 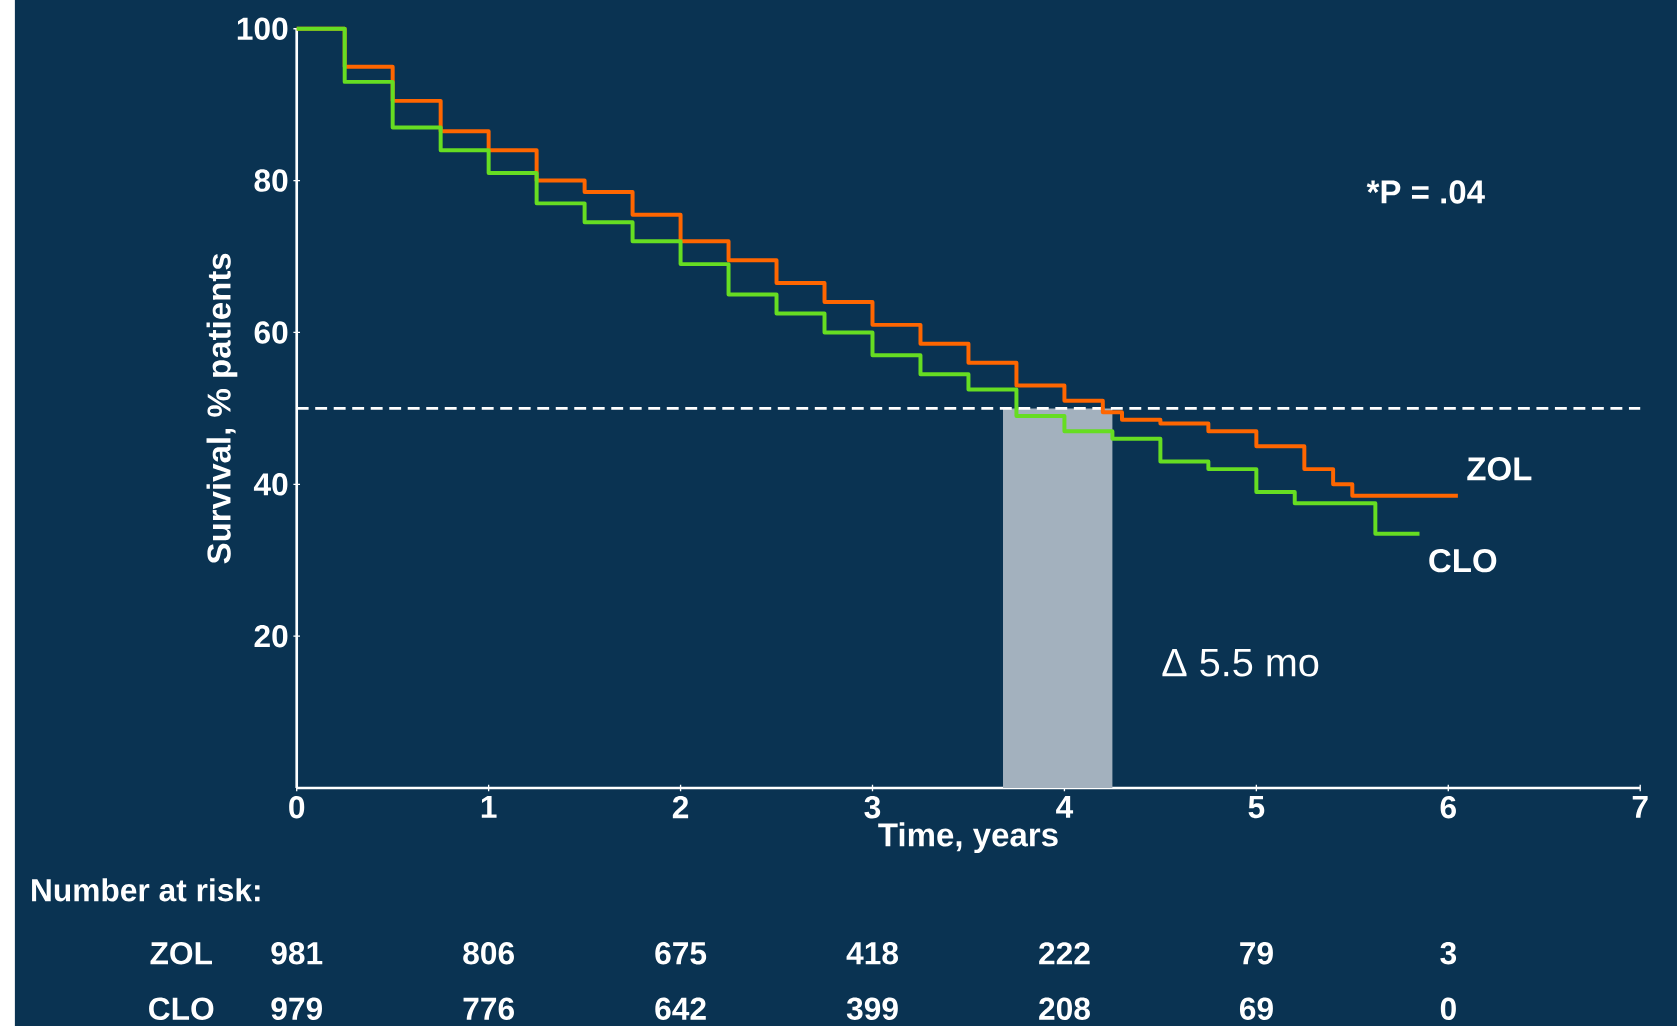 I want to click on y-tick-label: 40, so click(x=270, y=484).